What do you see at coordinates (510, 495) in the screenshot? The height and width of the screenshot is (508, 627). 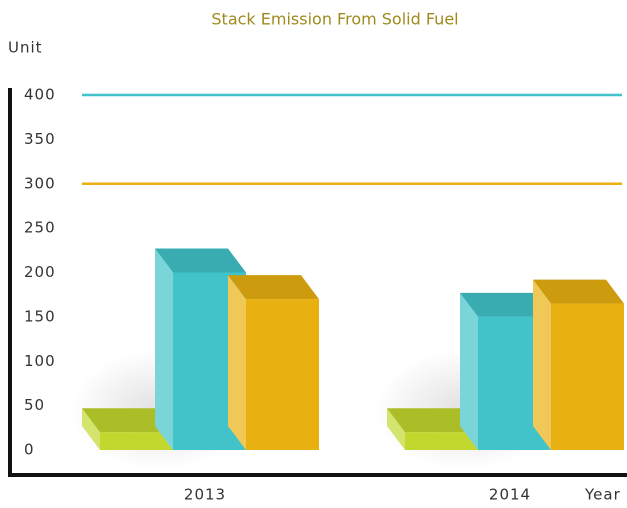 I see `x-tick-label: 2014` at bounding box center [510, 495].